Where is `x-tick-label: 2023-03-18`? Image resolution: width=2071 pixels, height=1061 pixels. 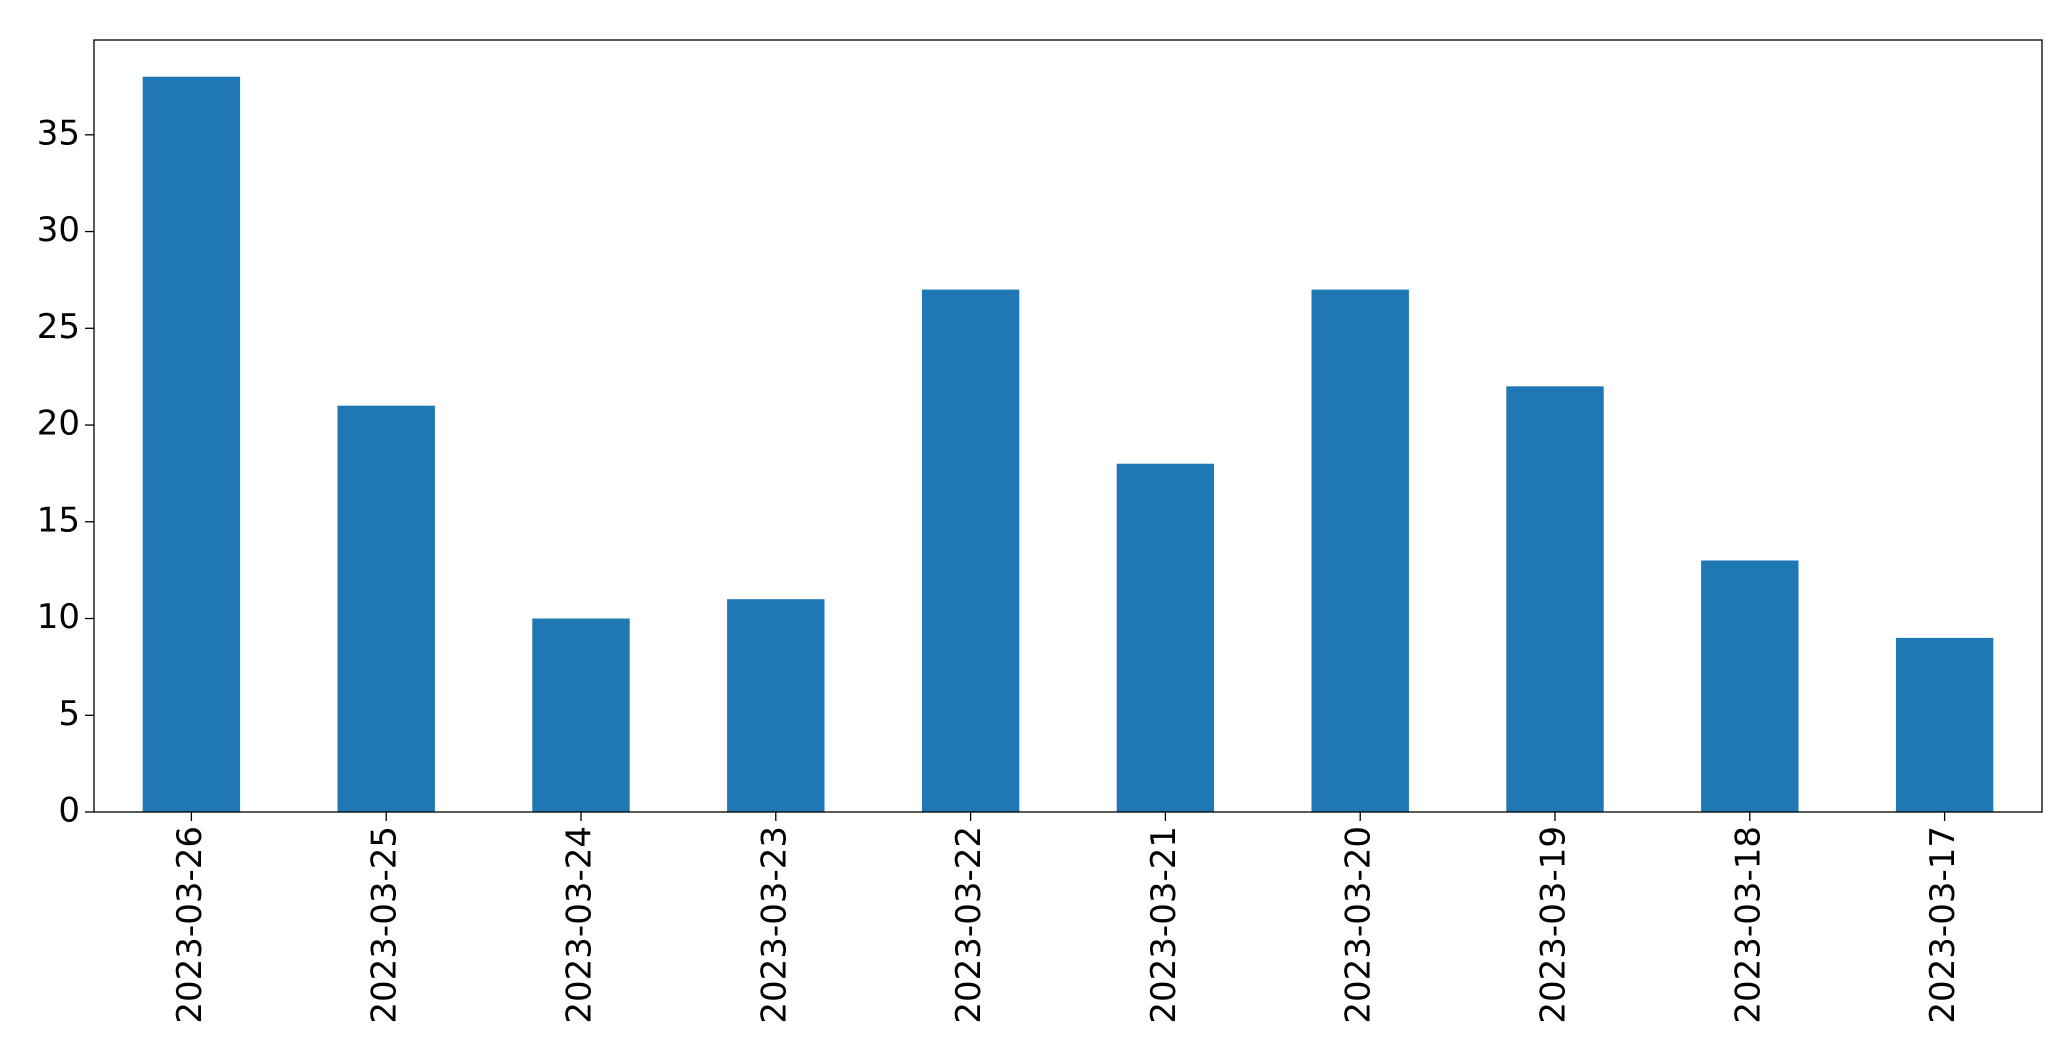 x-tick-label: 2023-03-18 is located at coordinates (1748, 925).